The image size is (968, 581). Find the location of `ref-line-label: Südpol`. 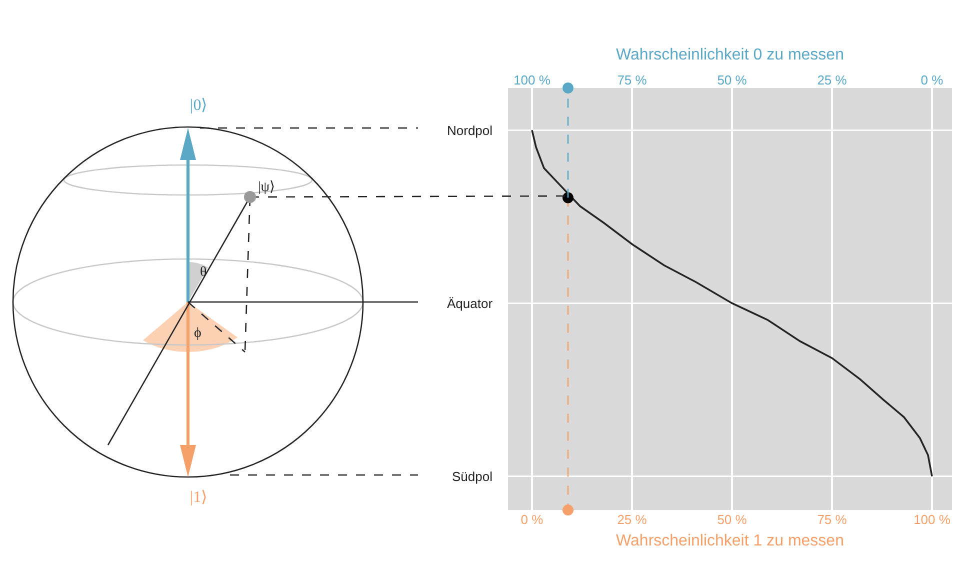

ref-line-label: Südpol is located at coordinates (472, 476).